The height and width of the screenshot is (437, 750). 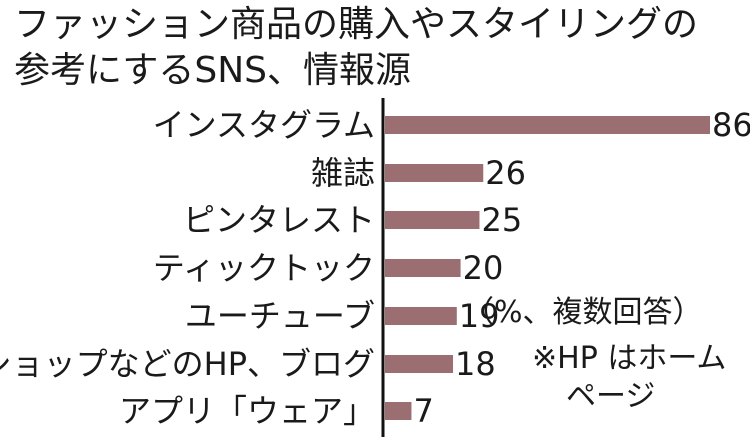 What do you see at coordinates (280, 316) in the screenshot?
I see `category-label: ユーチューブ` at bounding box center [280, 316].